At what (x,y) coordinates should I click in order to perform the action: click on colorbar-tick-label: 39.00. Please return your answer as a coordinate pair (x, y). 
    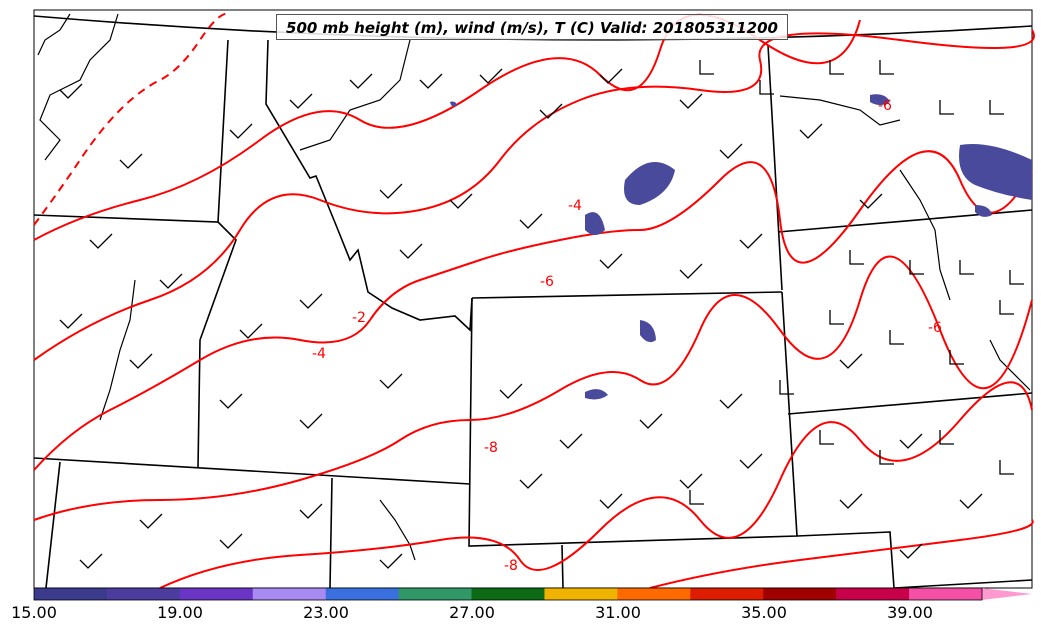
    Looking at the image, I should click on (910, 612).